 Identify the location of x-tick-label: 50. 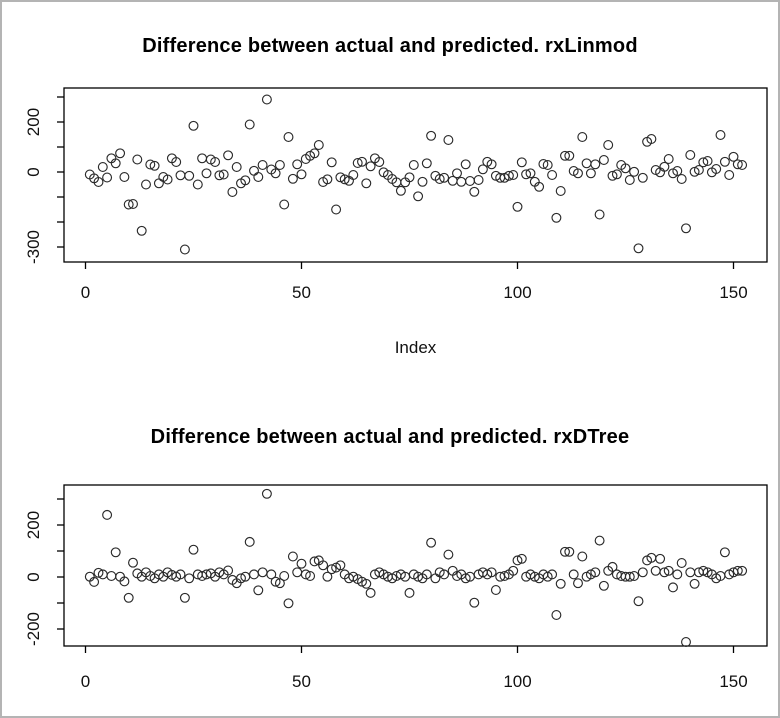
(301, 681).